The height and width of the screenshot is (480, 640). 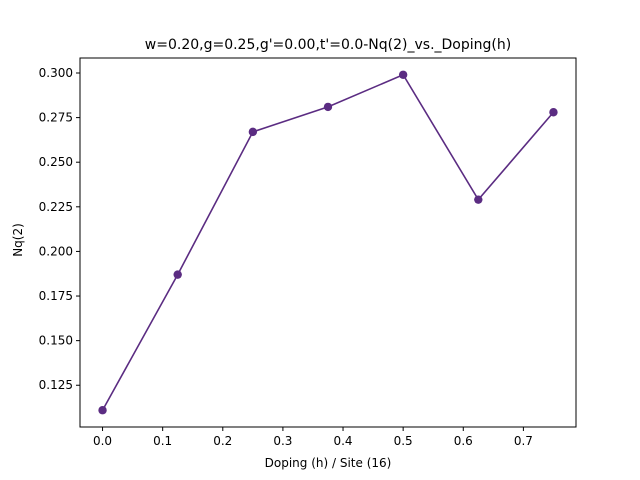 What do you see at coordinates (56, 118) in the screenshot?
I see `y-tick-label: 0.275` at bounding box center [56, 118].